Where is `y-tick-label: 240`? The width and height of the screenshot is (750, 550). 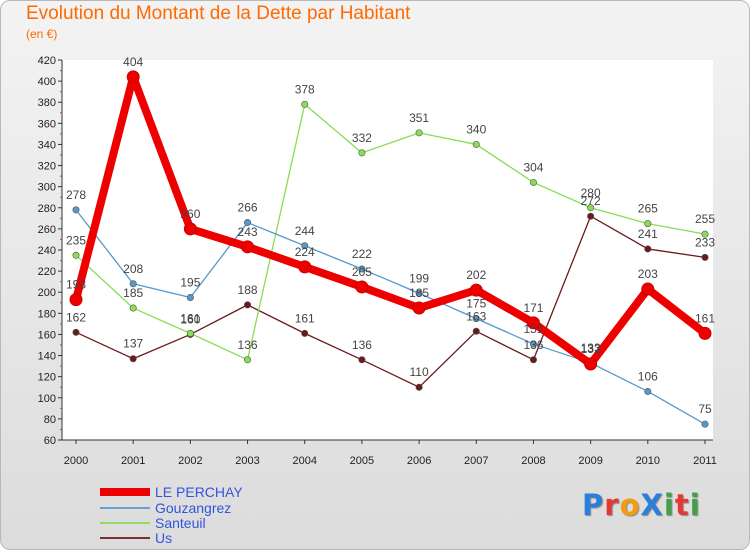
y-tick-label: 240 is located at coordinates (47, 251).